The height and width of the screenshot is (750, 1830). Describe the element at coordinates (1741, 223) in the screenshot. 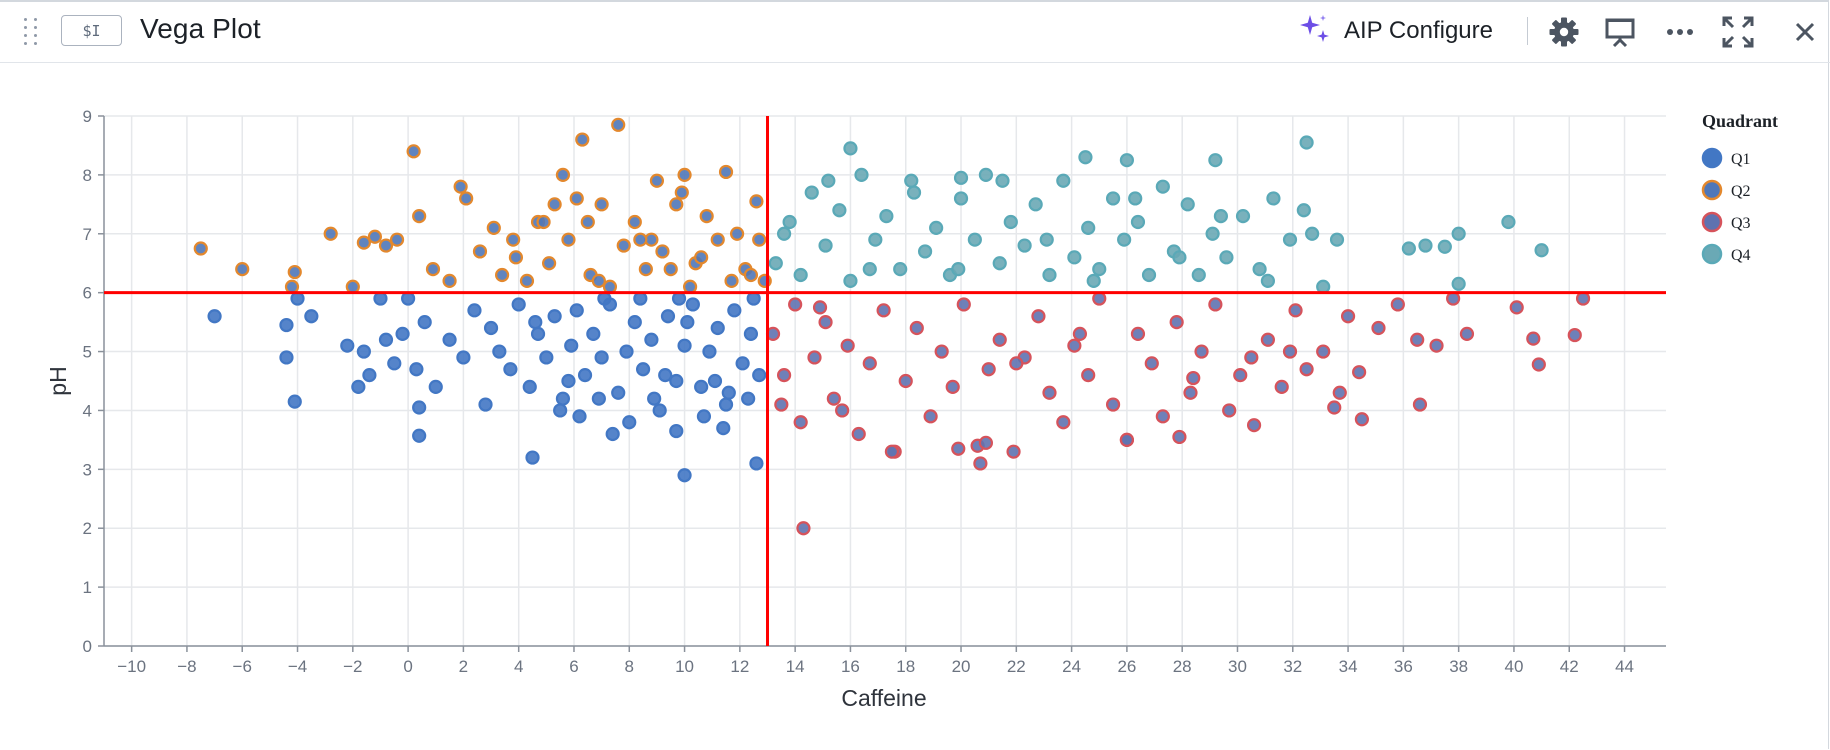

I see `legend-label-q3: Q3` at that location.